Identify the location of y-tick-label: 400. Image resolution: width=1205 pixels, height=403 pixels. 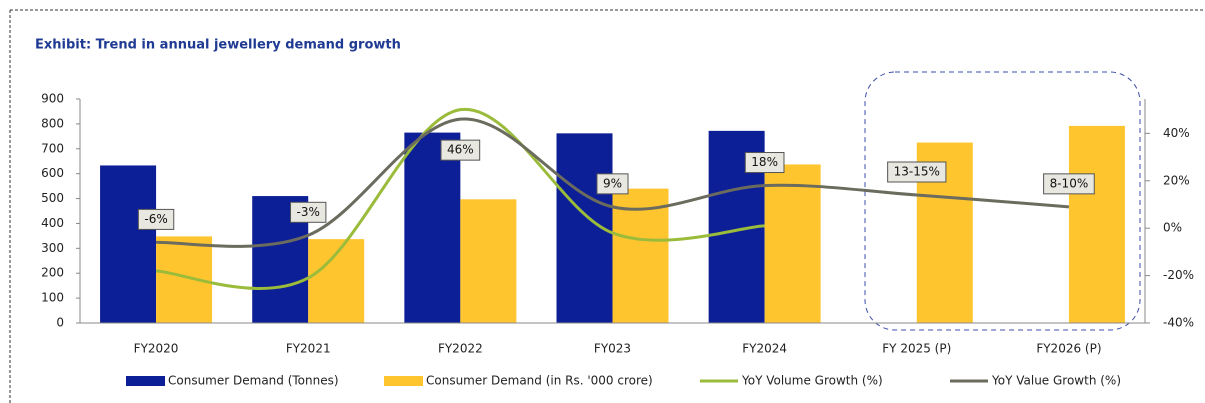
(52, 223).